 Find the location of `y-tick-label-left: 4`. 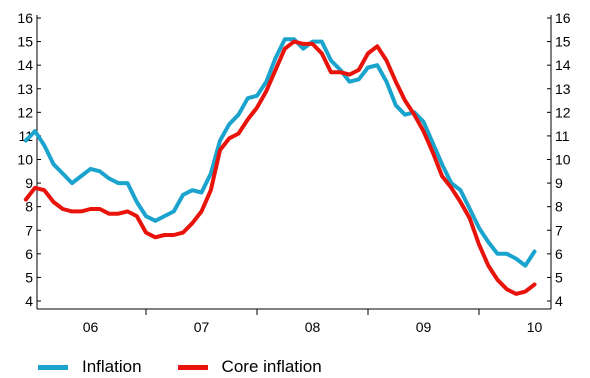

y-tick-label-left: 4 is located at coordinates (29, 301).